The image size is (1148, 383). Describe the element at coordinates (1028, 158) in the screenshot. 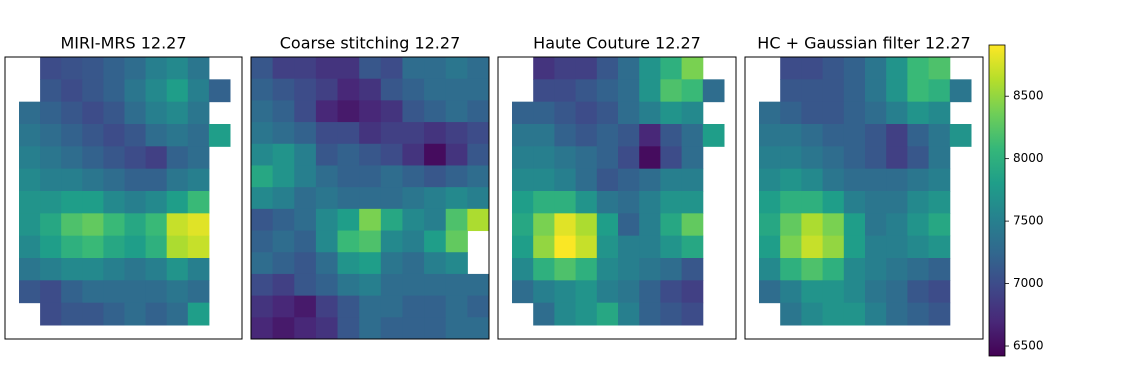

I see `colorbar-tick-label: 8000` at that location.